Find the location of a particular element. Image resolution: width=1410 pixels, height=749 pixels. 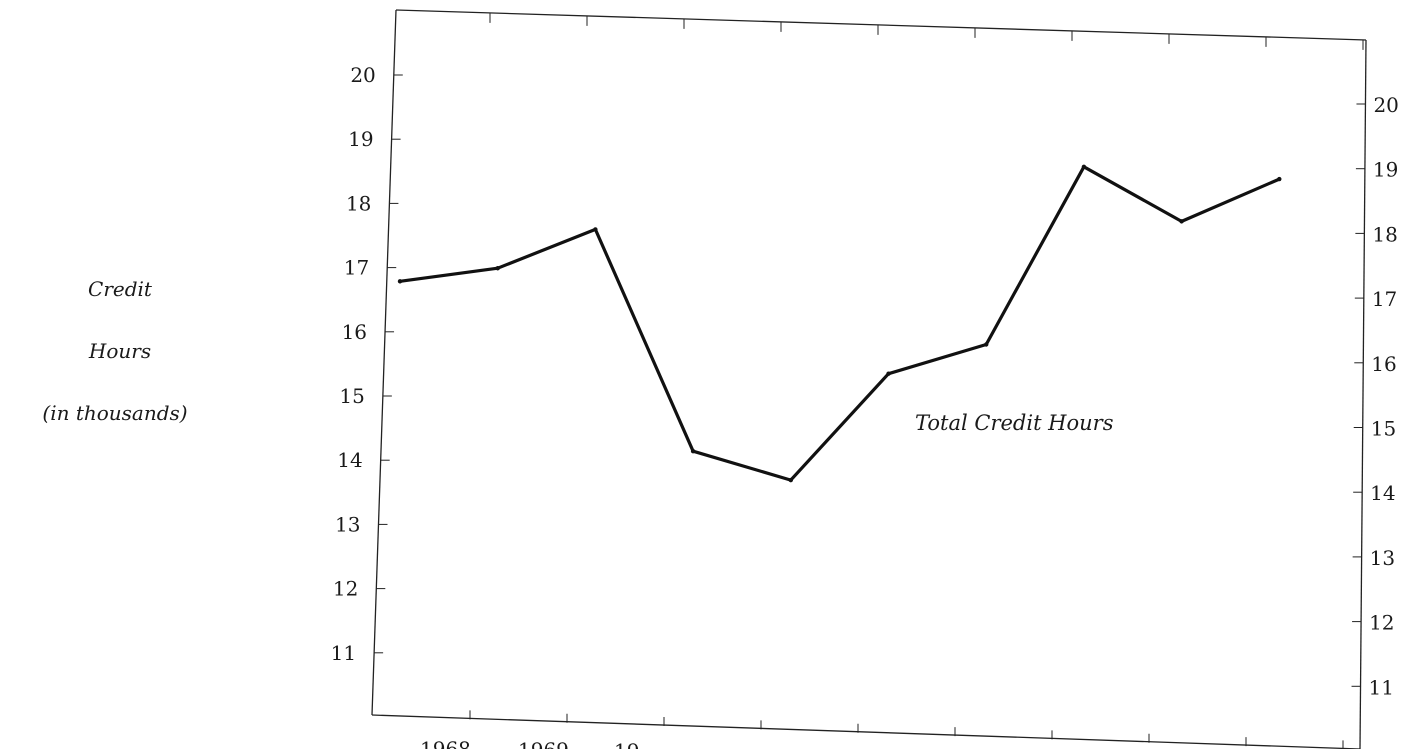

left-y-tick-label: 13 is located at coordinates (347, 524).